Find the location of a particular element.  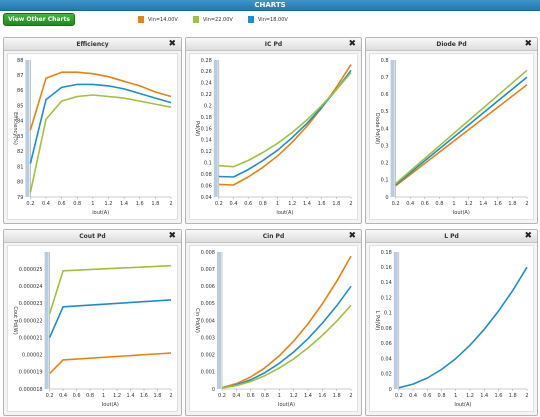

page-title: CHARTS is located at coordinates (270, 5).